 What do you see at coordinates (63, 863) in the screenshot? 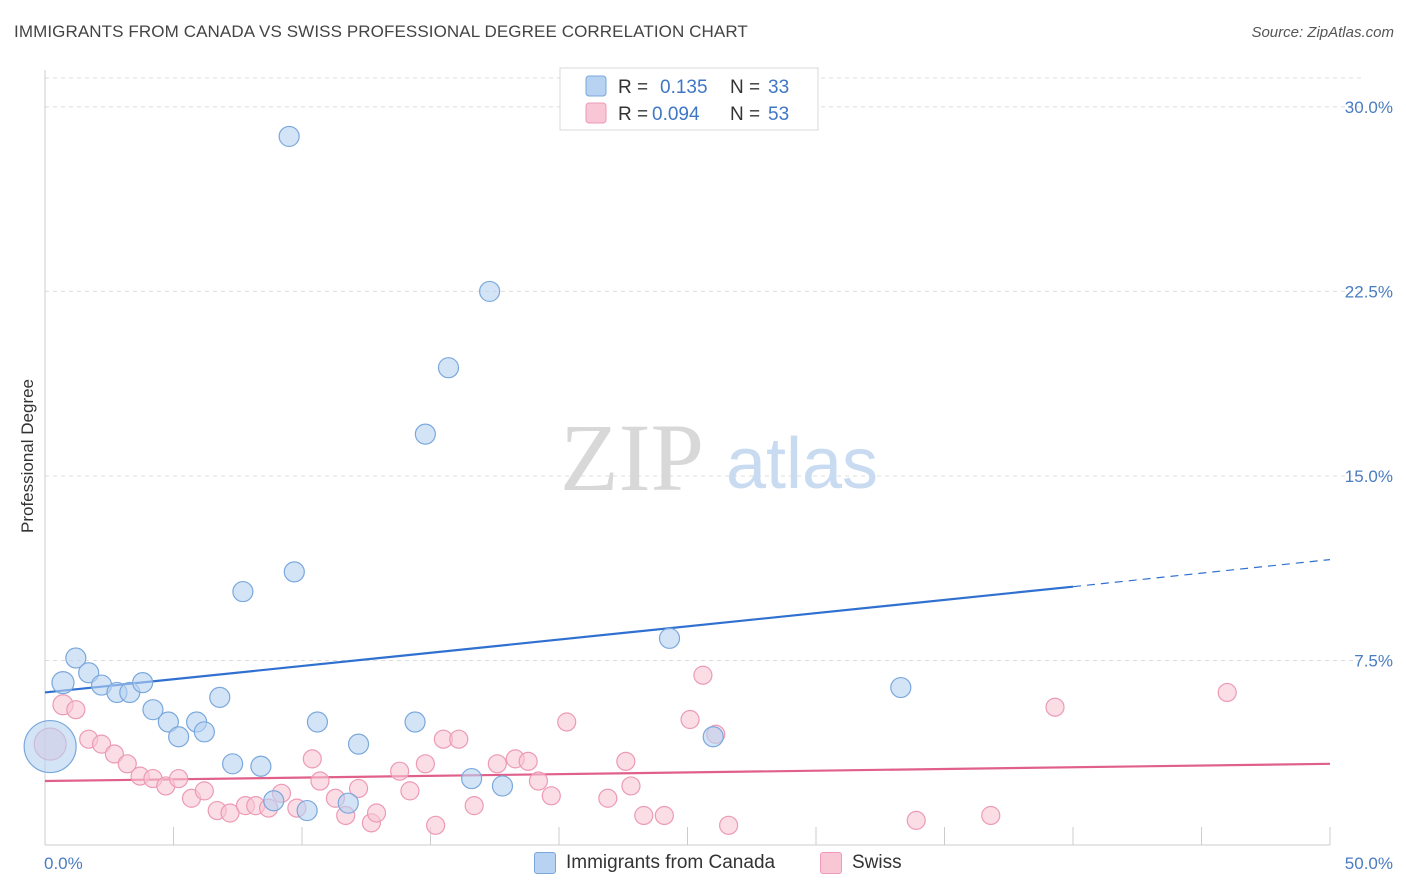
I see `x-tick-label: 0.0%` at bounding box center [63, 863].